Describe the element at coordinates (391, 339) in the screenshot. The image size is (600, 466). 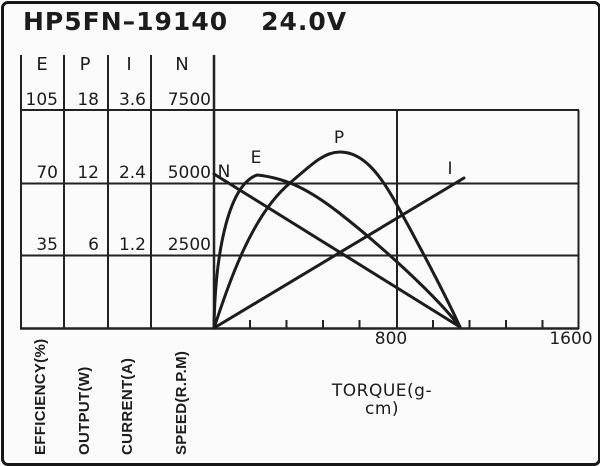
I see `x-tick-label-800: 800` at that location.